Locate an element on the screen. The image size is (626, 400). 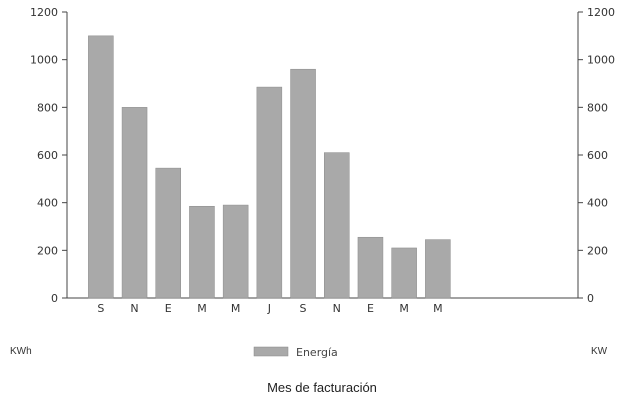
x-axis-title: Mes de facturación is located at coordinates (322, 387).